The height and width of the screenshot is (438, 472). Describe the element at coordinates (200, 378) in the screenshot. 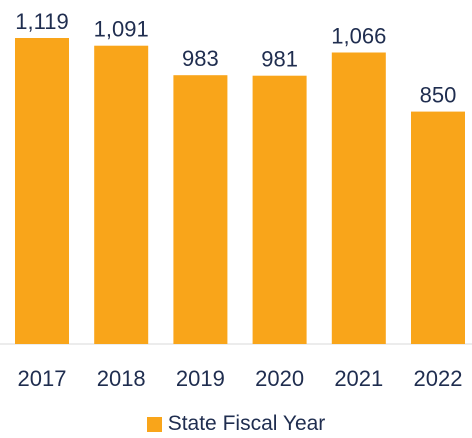

I see `x-tick-label-2019: 2019` at that location.